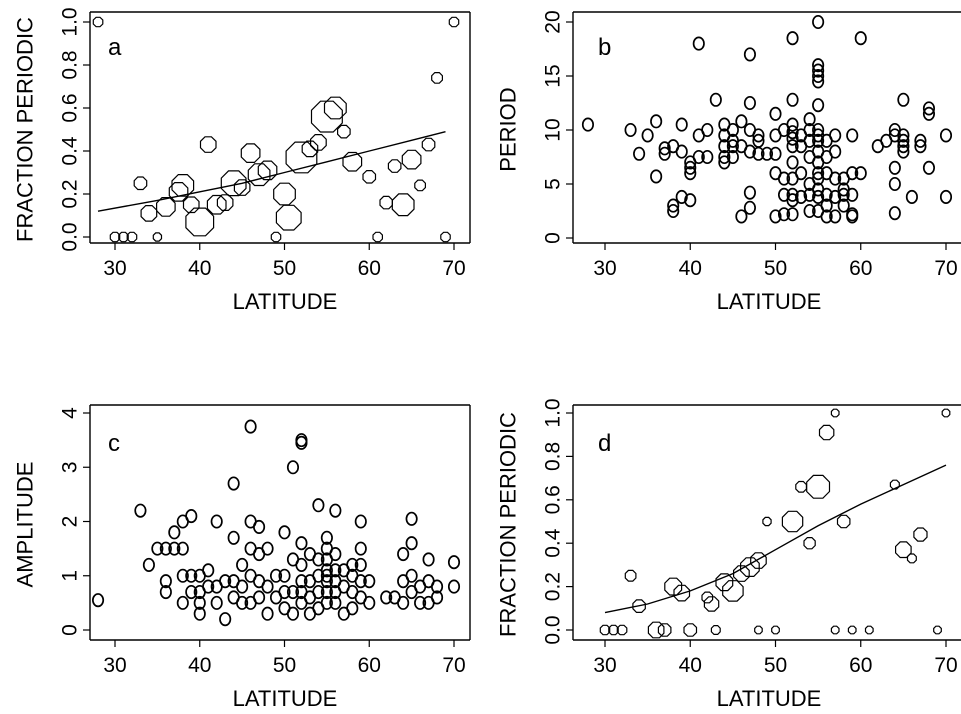 This screenshot has height=714, width=961. Describe the element at coordinates (70, 193) in the screenshot. I see `y-tick-label: 0.2` at that location.